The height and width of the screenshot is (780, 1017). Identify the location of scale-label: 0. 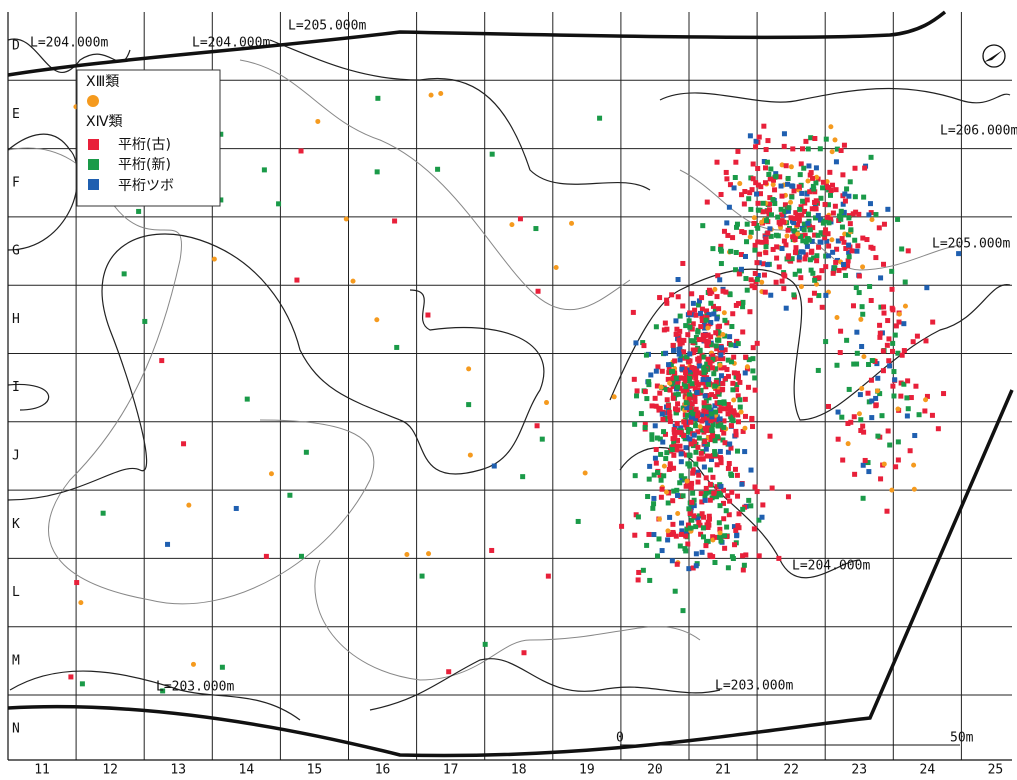
(620, 738).